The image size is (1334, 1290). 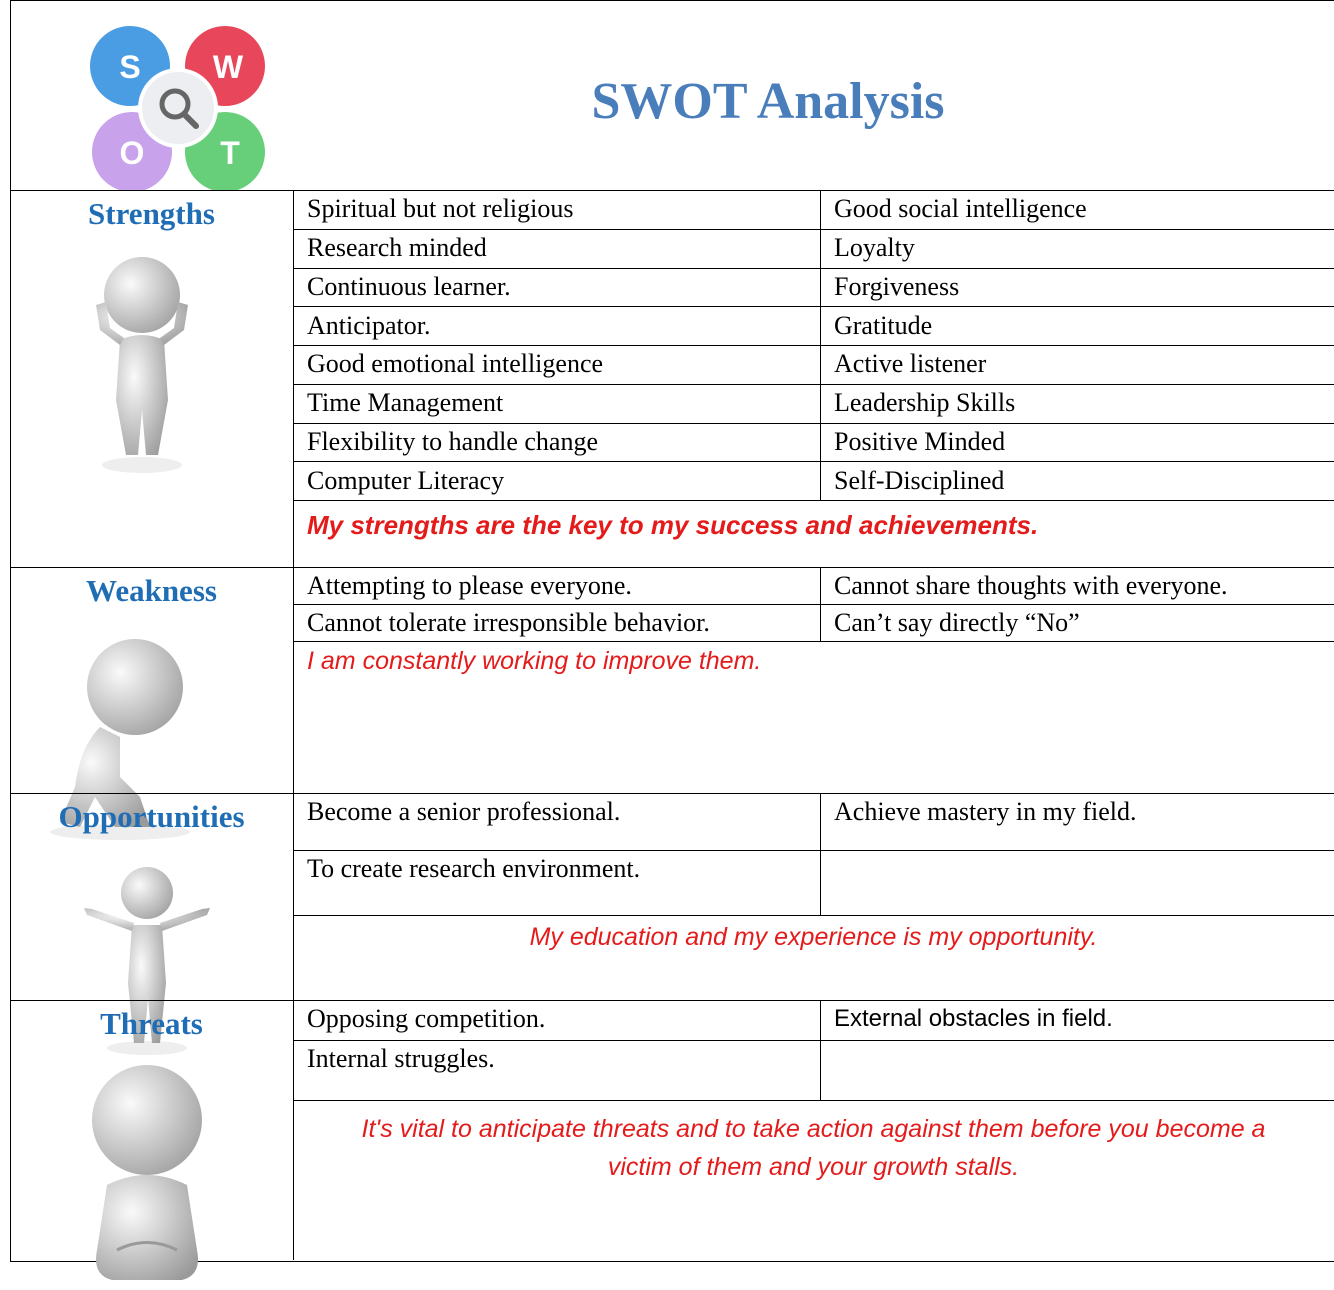 What do you see at coordinates (910, 364) in the screenshot?
I see `table-cell: Active listener` at bounding box center [910, 364].